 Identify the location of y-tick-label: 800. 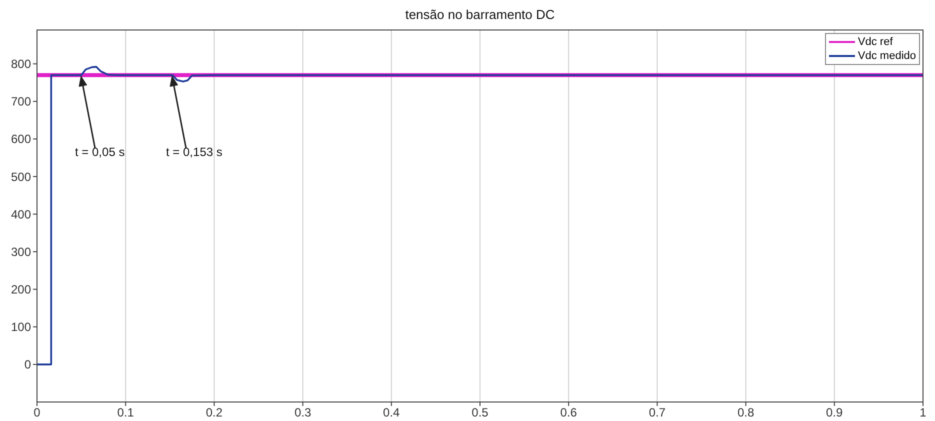
(21, 64).